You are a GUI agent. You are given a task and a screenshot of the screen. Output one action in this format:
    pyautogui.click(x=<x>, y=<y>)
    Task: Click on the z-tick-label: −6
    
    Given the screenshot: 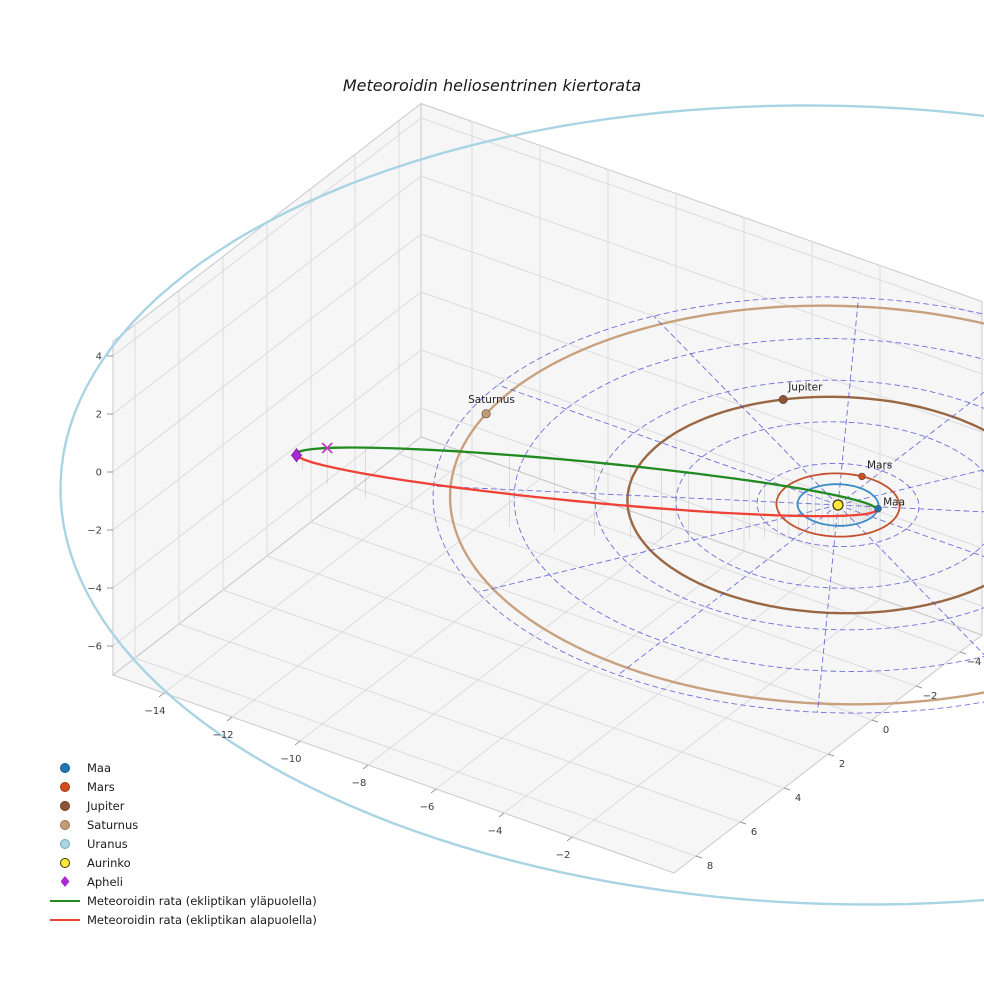 What is the action you would take?
    pyautogui.click(x=94, y=647)
    